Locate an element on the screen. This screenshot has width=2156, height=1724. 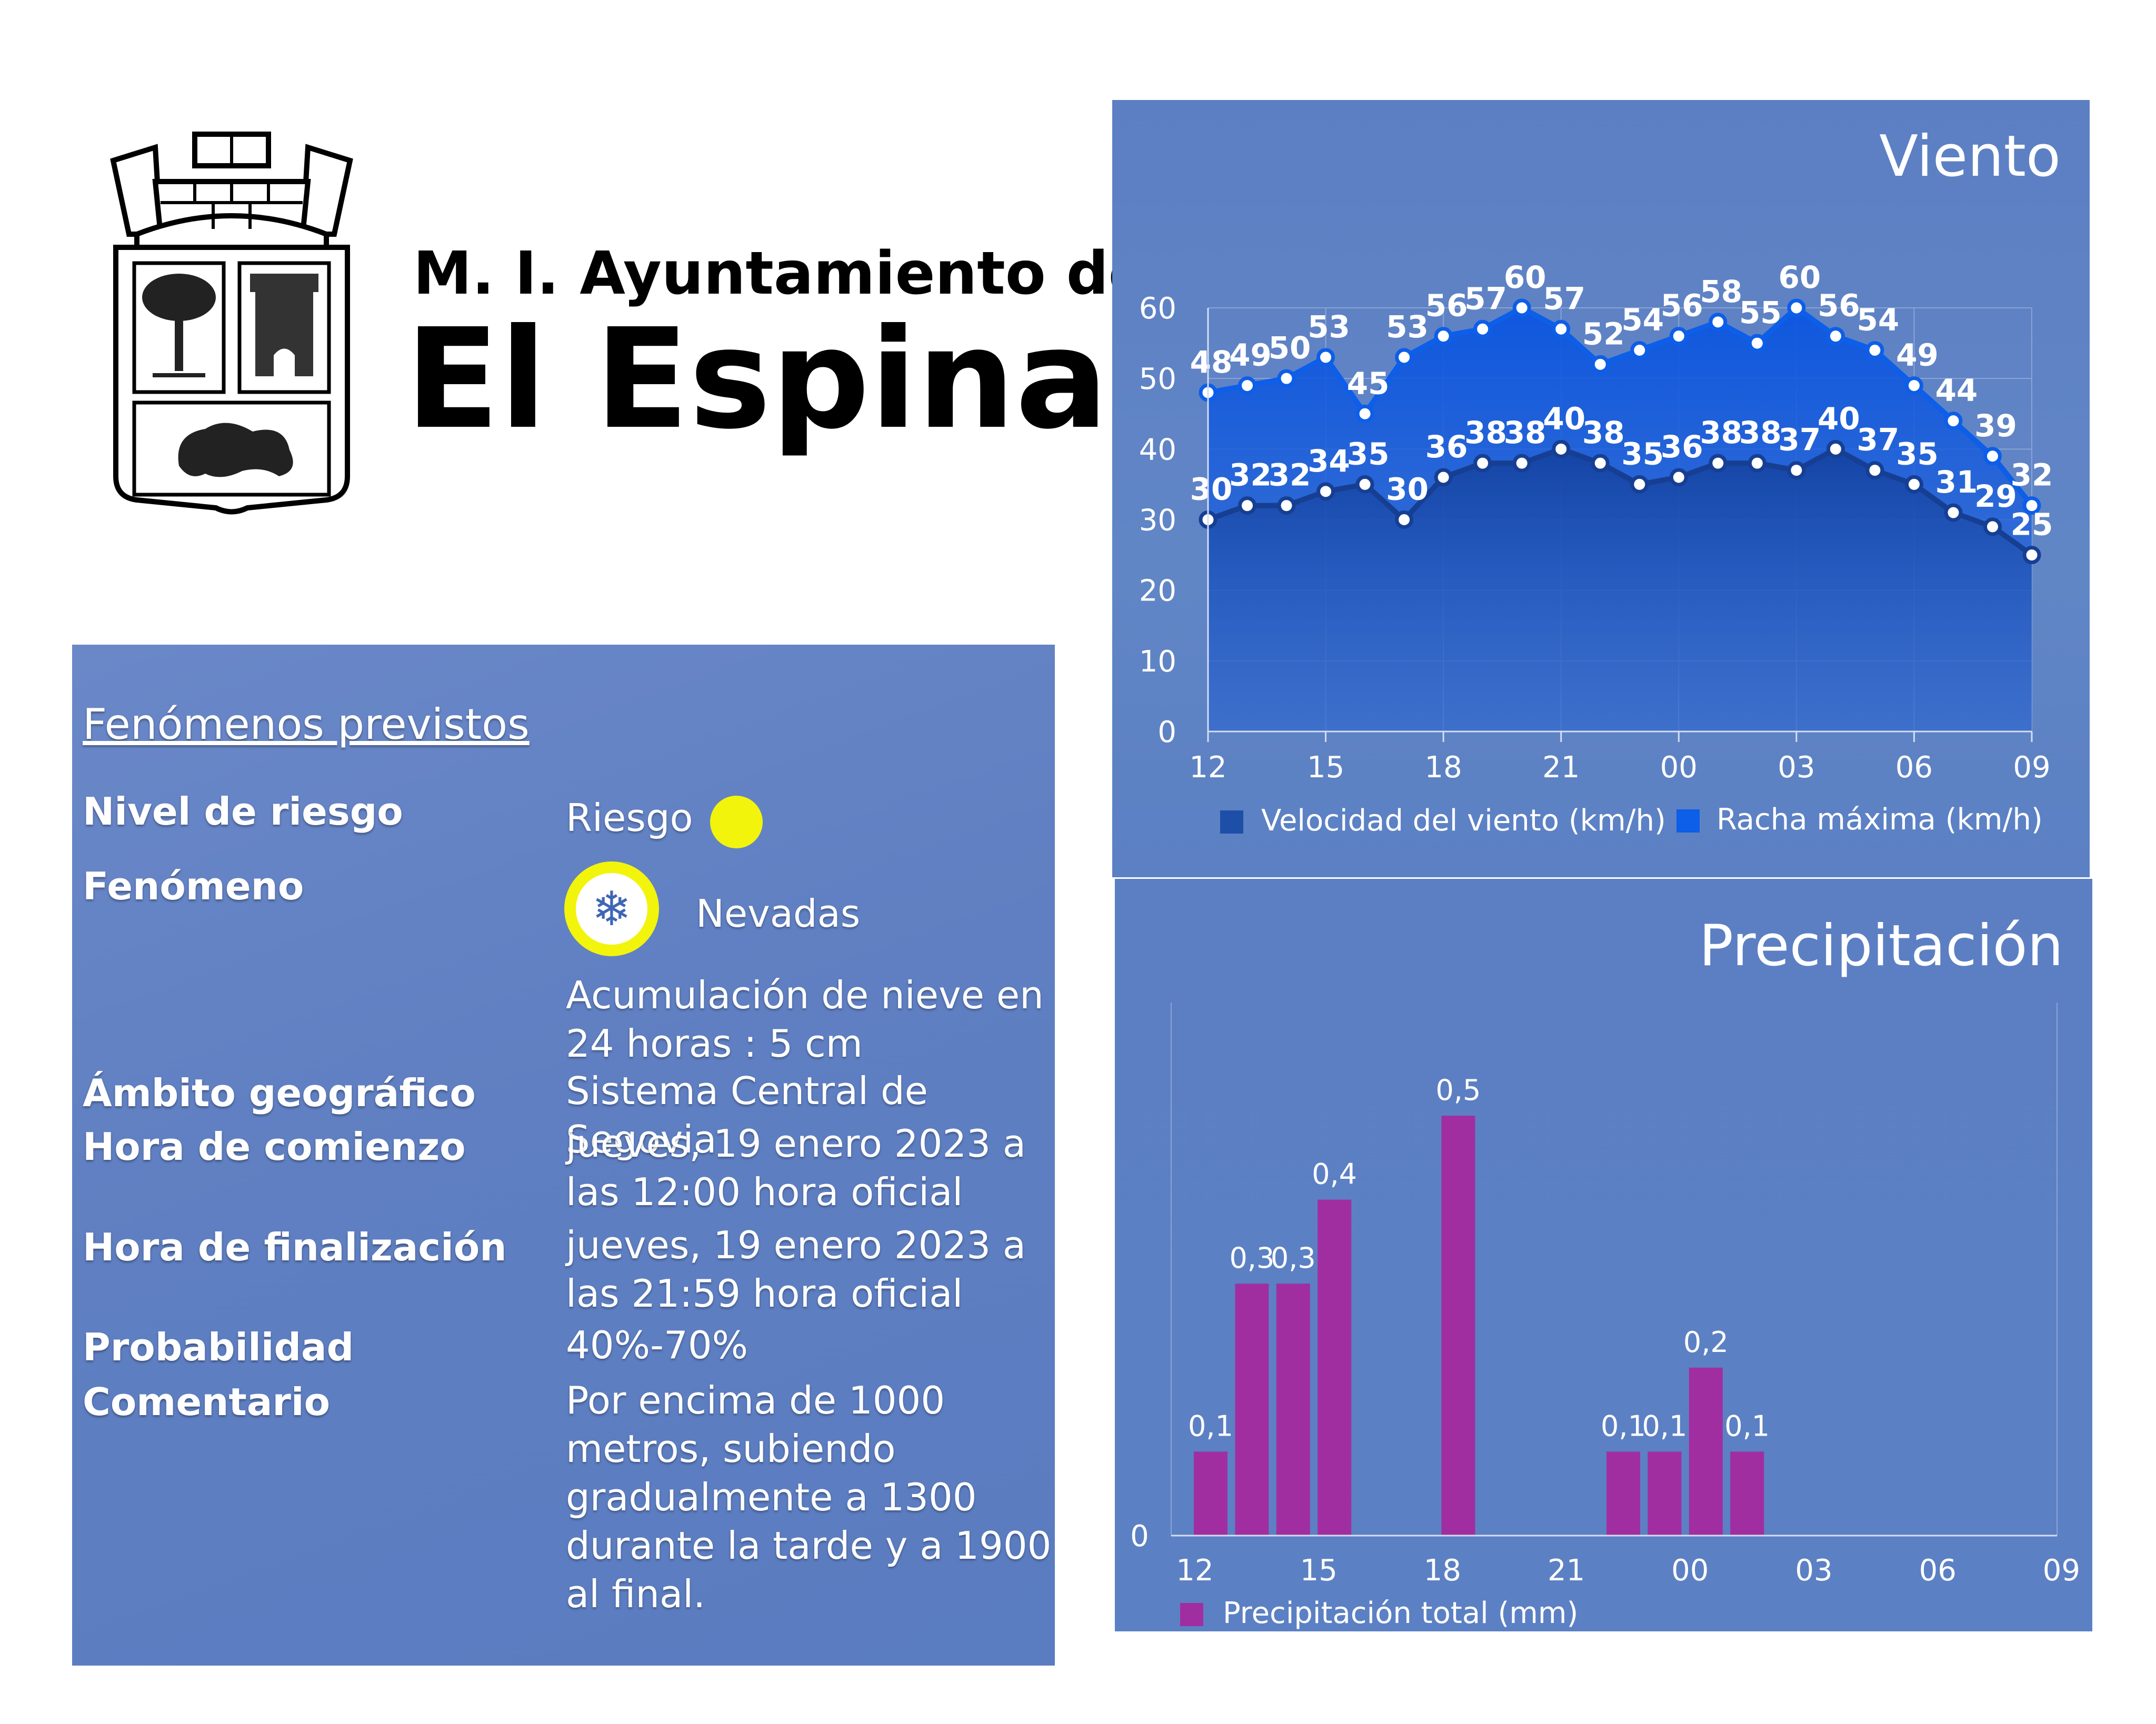
wind-ytick-label: 20 is located at coordinates (1157, 591).